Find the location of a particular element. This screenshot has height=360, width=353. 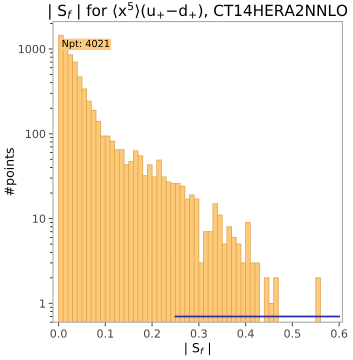

chart-title: | S$_{f}$ | for ⟨x$^{5}$⟩(u$_{+}$−d$_{+}$), CT14HERA2NNLO is located at coordinates (198, 11).